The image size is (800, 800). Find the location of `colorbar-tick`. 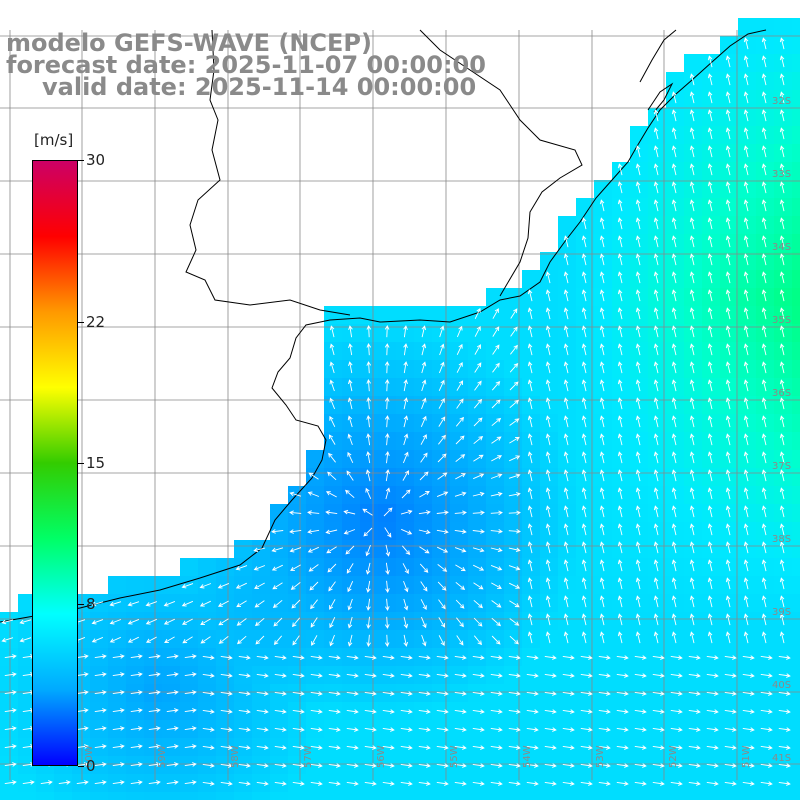

colorbar-tick is located at coordinates (81, 160).